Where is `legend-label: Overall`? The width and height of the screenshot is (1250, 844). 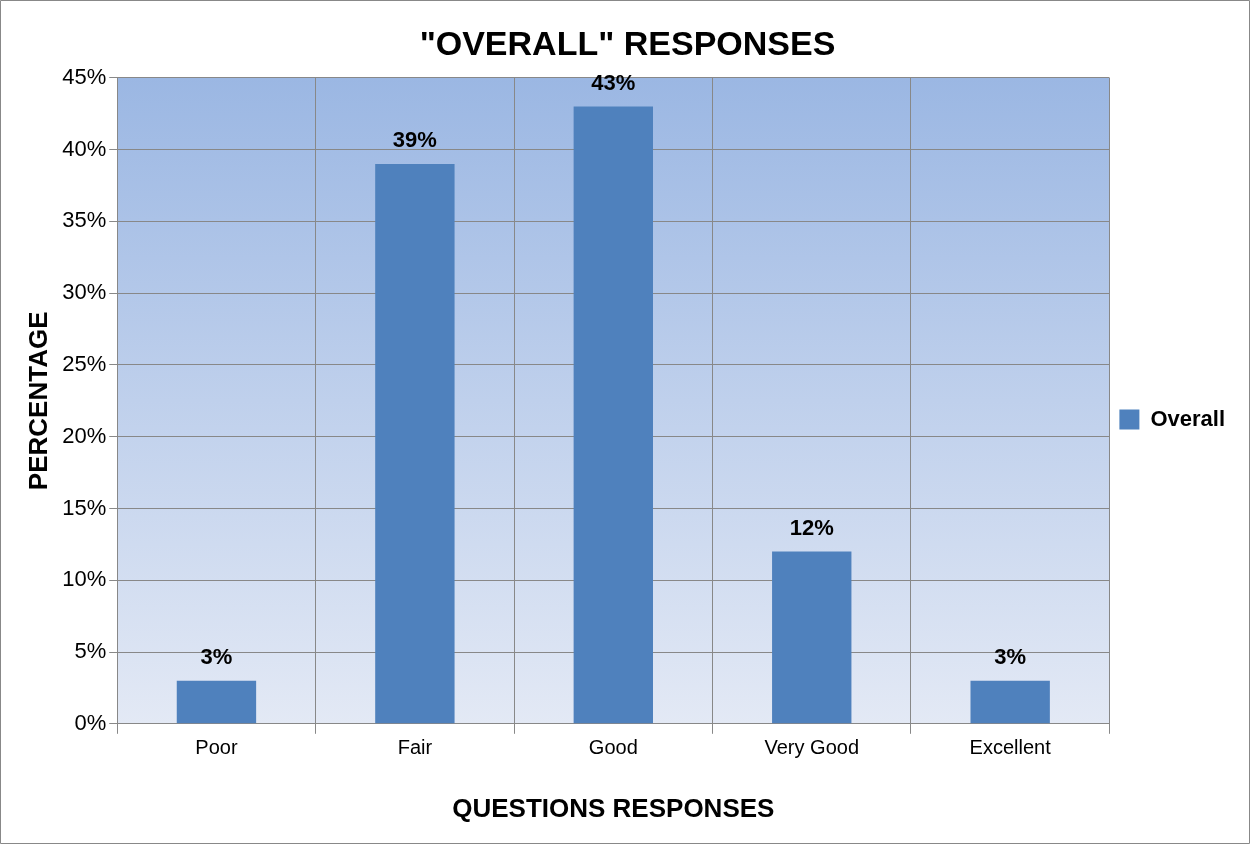
legend-label: Overall is located at coordinates (1187, 418).